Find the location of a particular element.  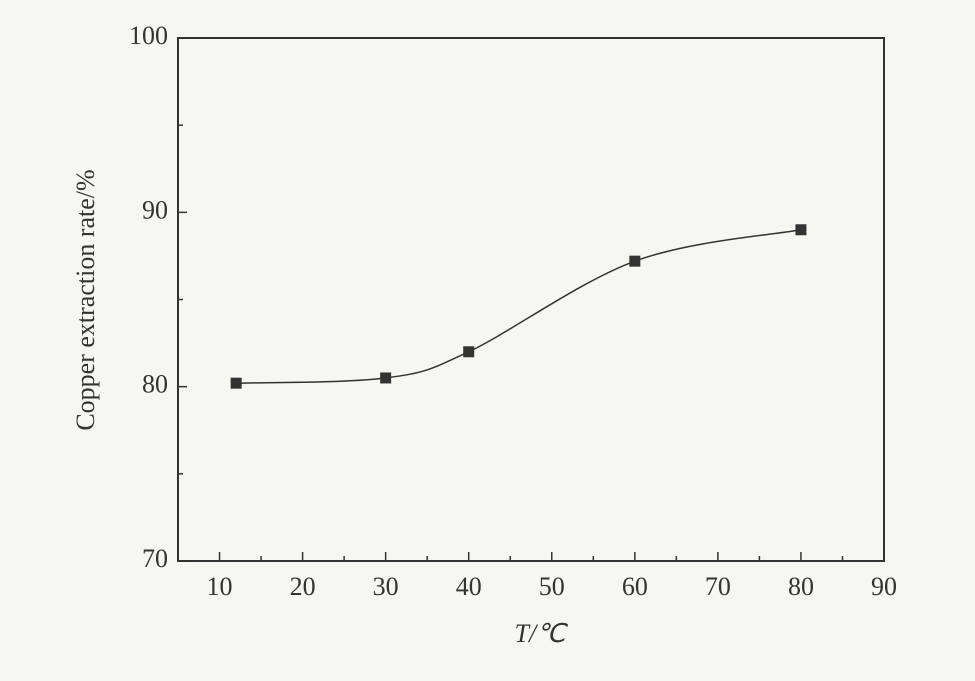

series-line is located at coordinates (519, 306).